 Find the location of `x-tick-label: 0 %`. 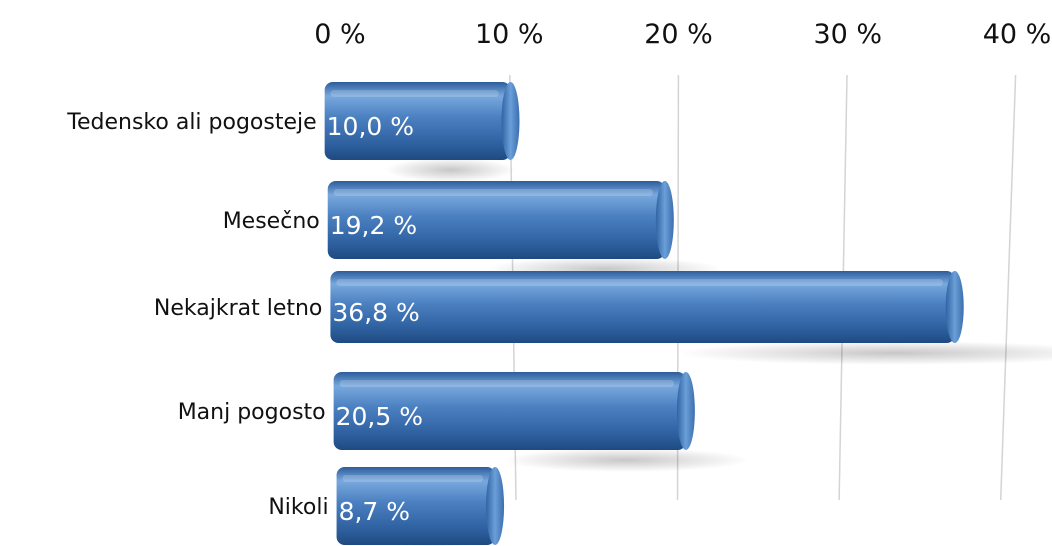

x-tick-label: 0 % is located at coordinates (339, 34).